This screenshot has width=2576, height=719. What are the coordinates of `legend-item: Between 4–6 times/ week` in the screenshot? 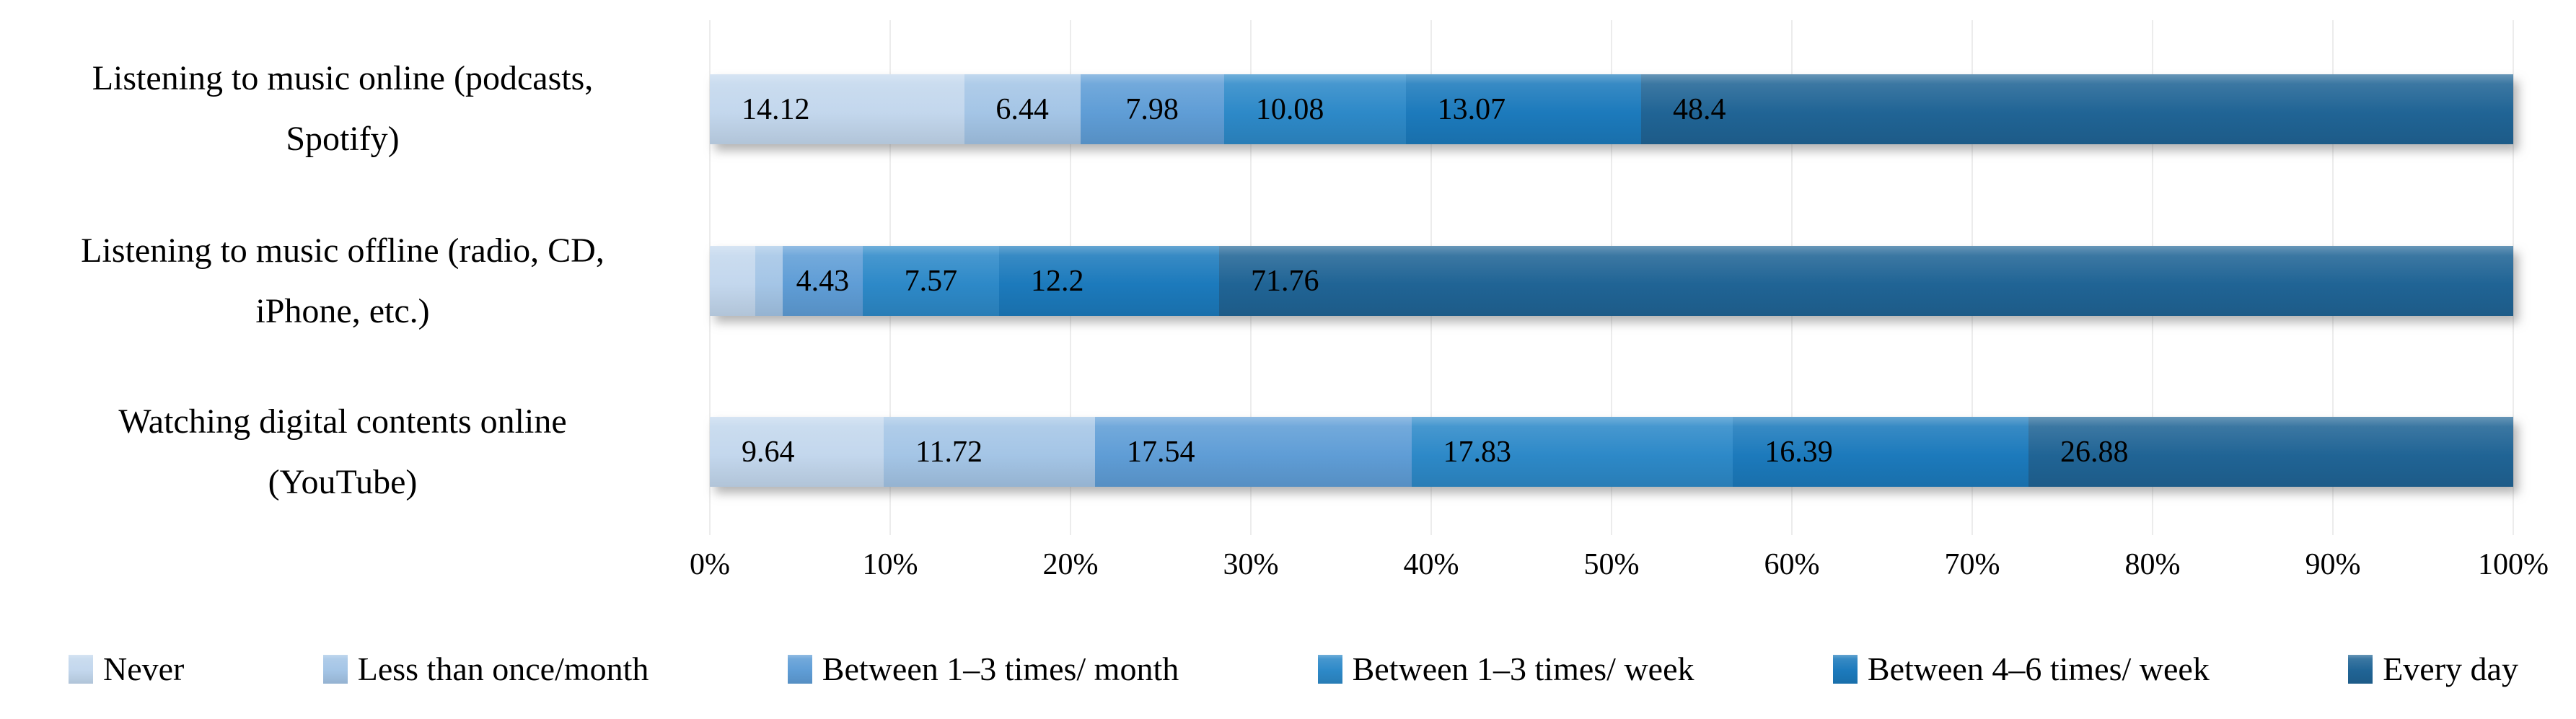 It's located at (2021, 668).